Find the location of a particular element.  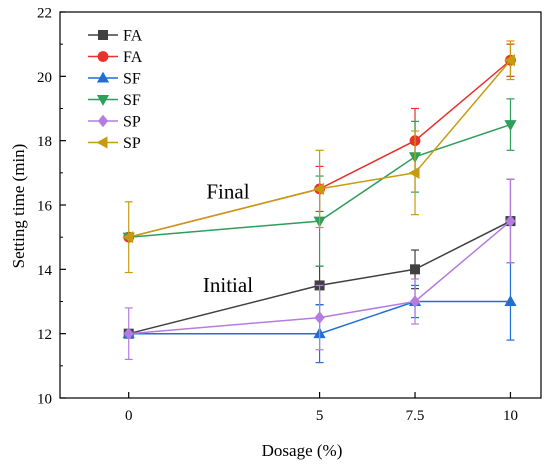

y-tick-label: 14 is located at coordinates (45, 271).